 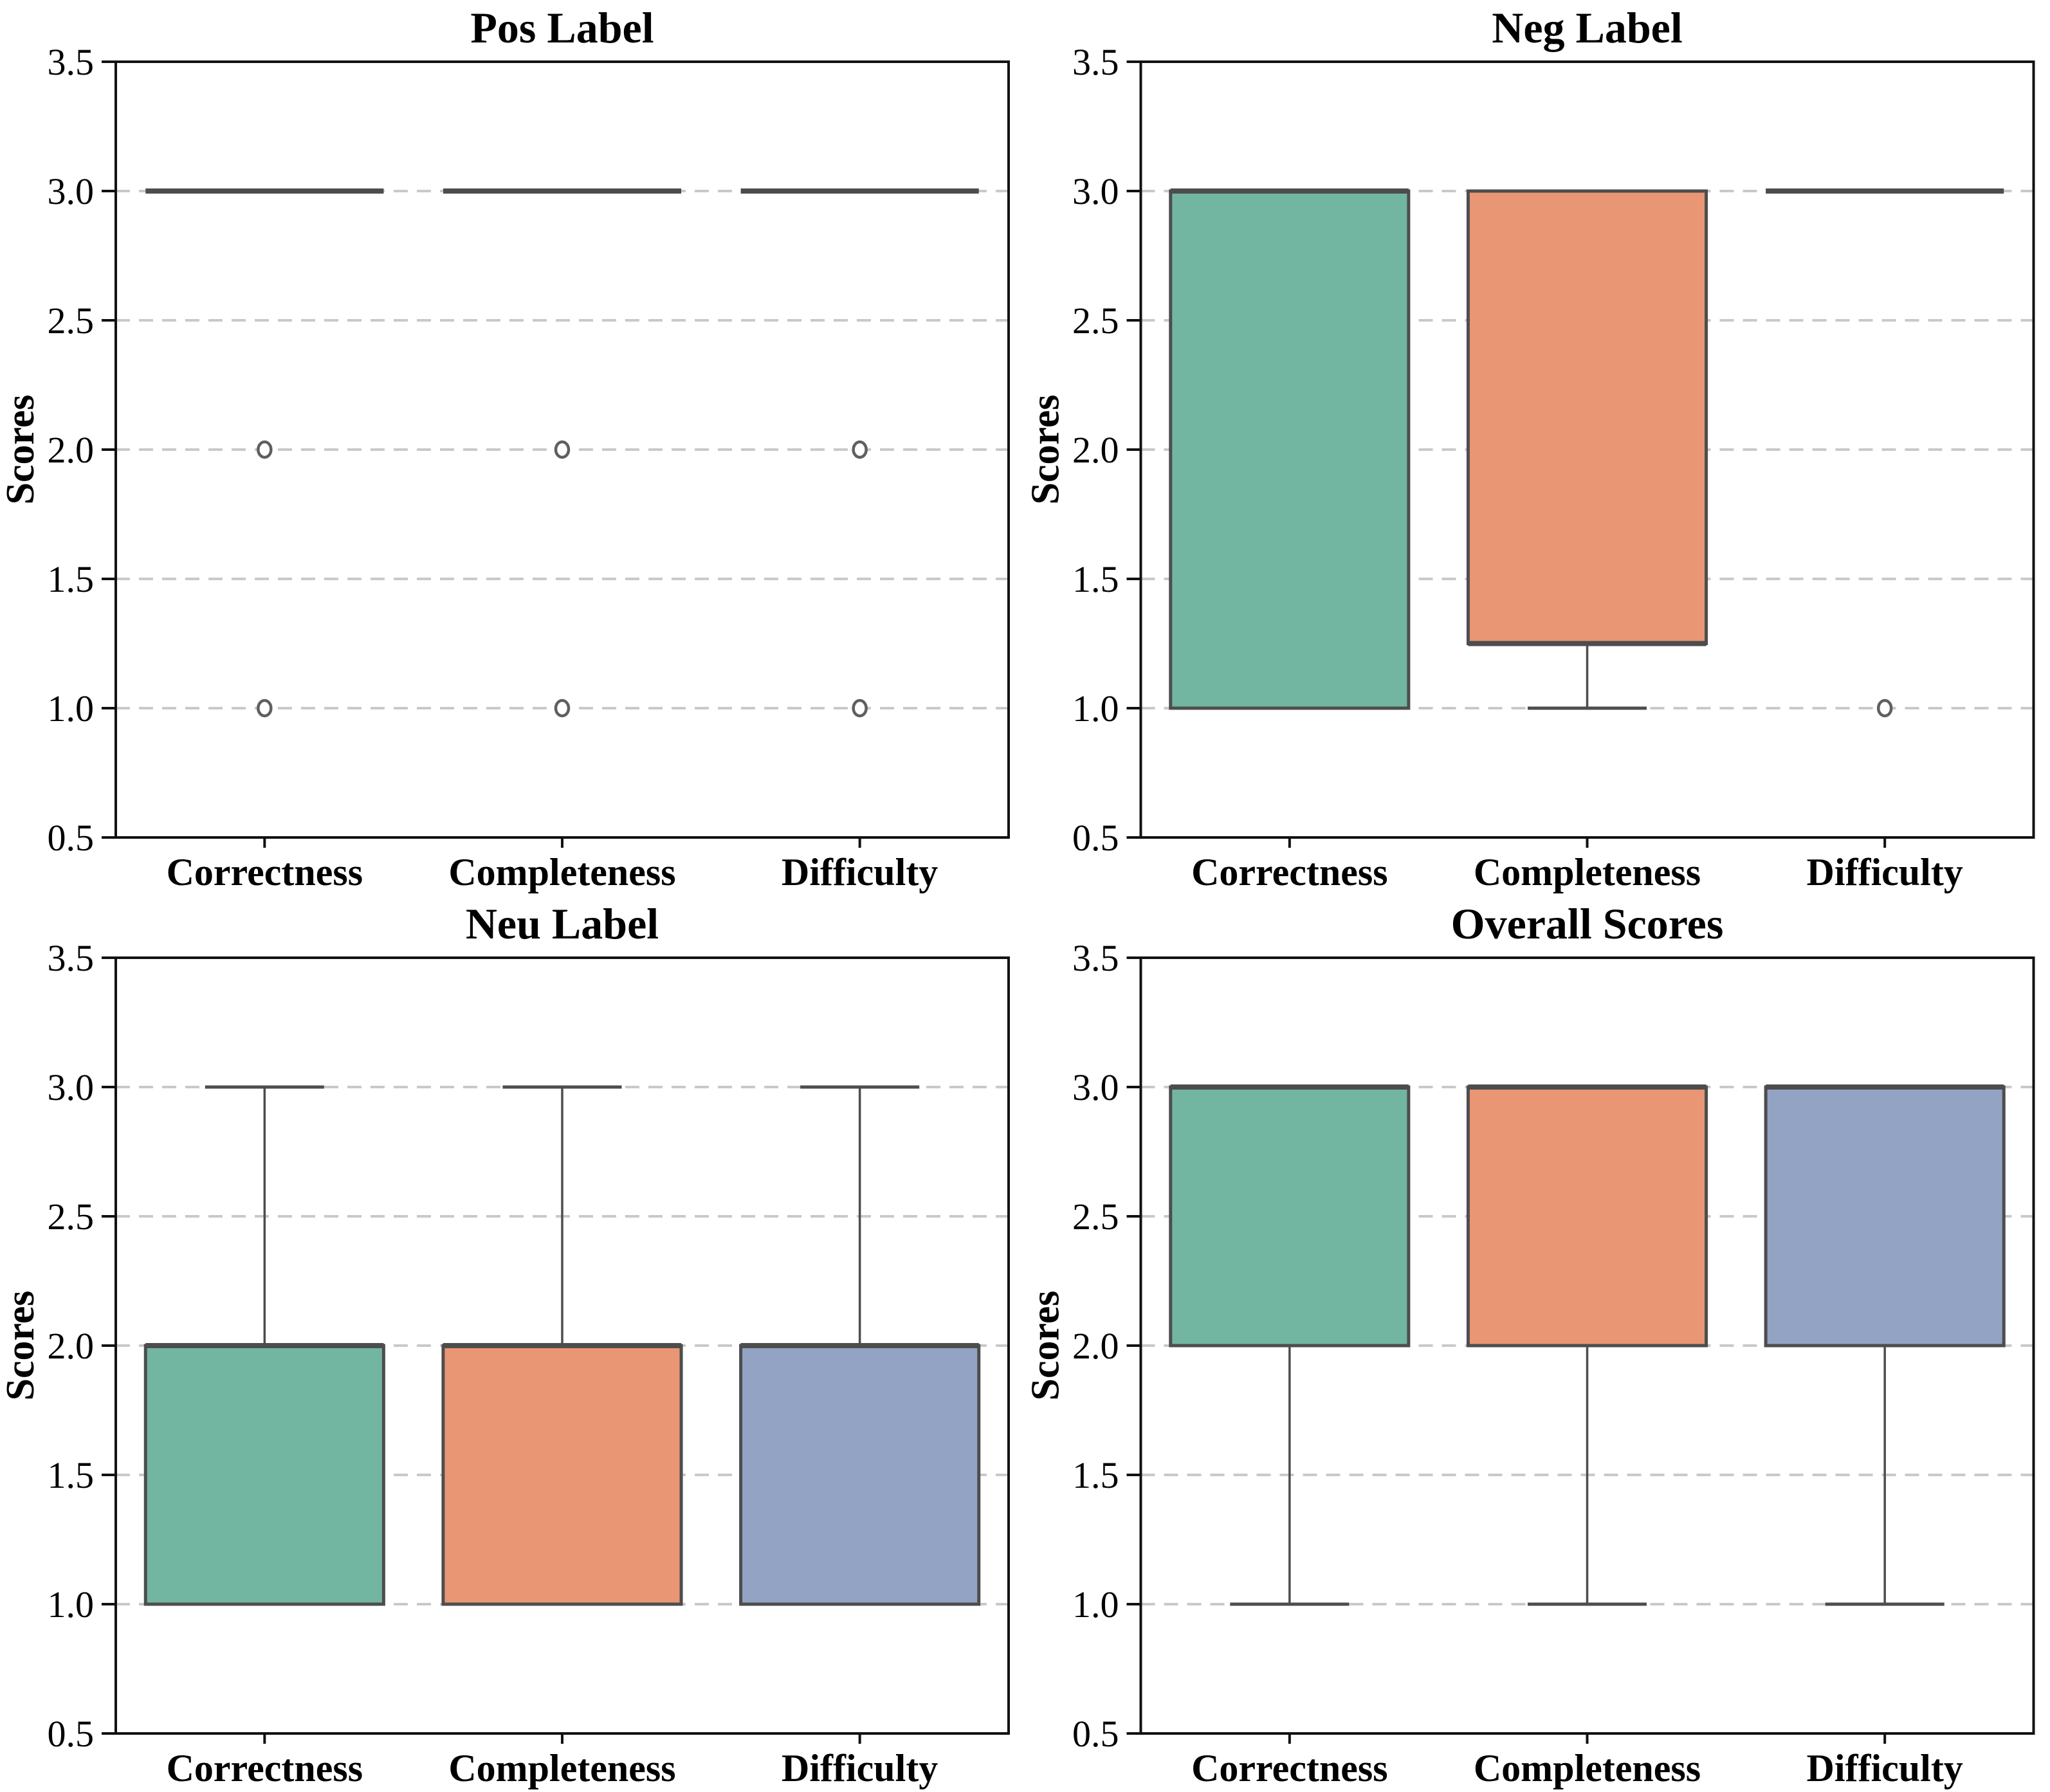 What do you see at coordinates (1587, 27) in the screenshot?
I see `chart-title: Neg Label` at bounding box center [1587, 27].